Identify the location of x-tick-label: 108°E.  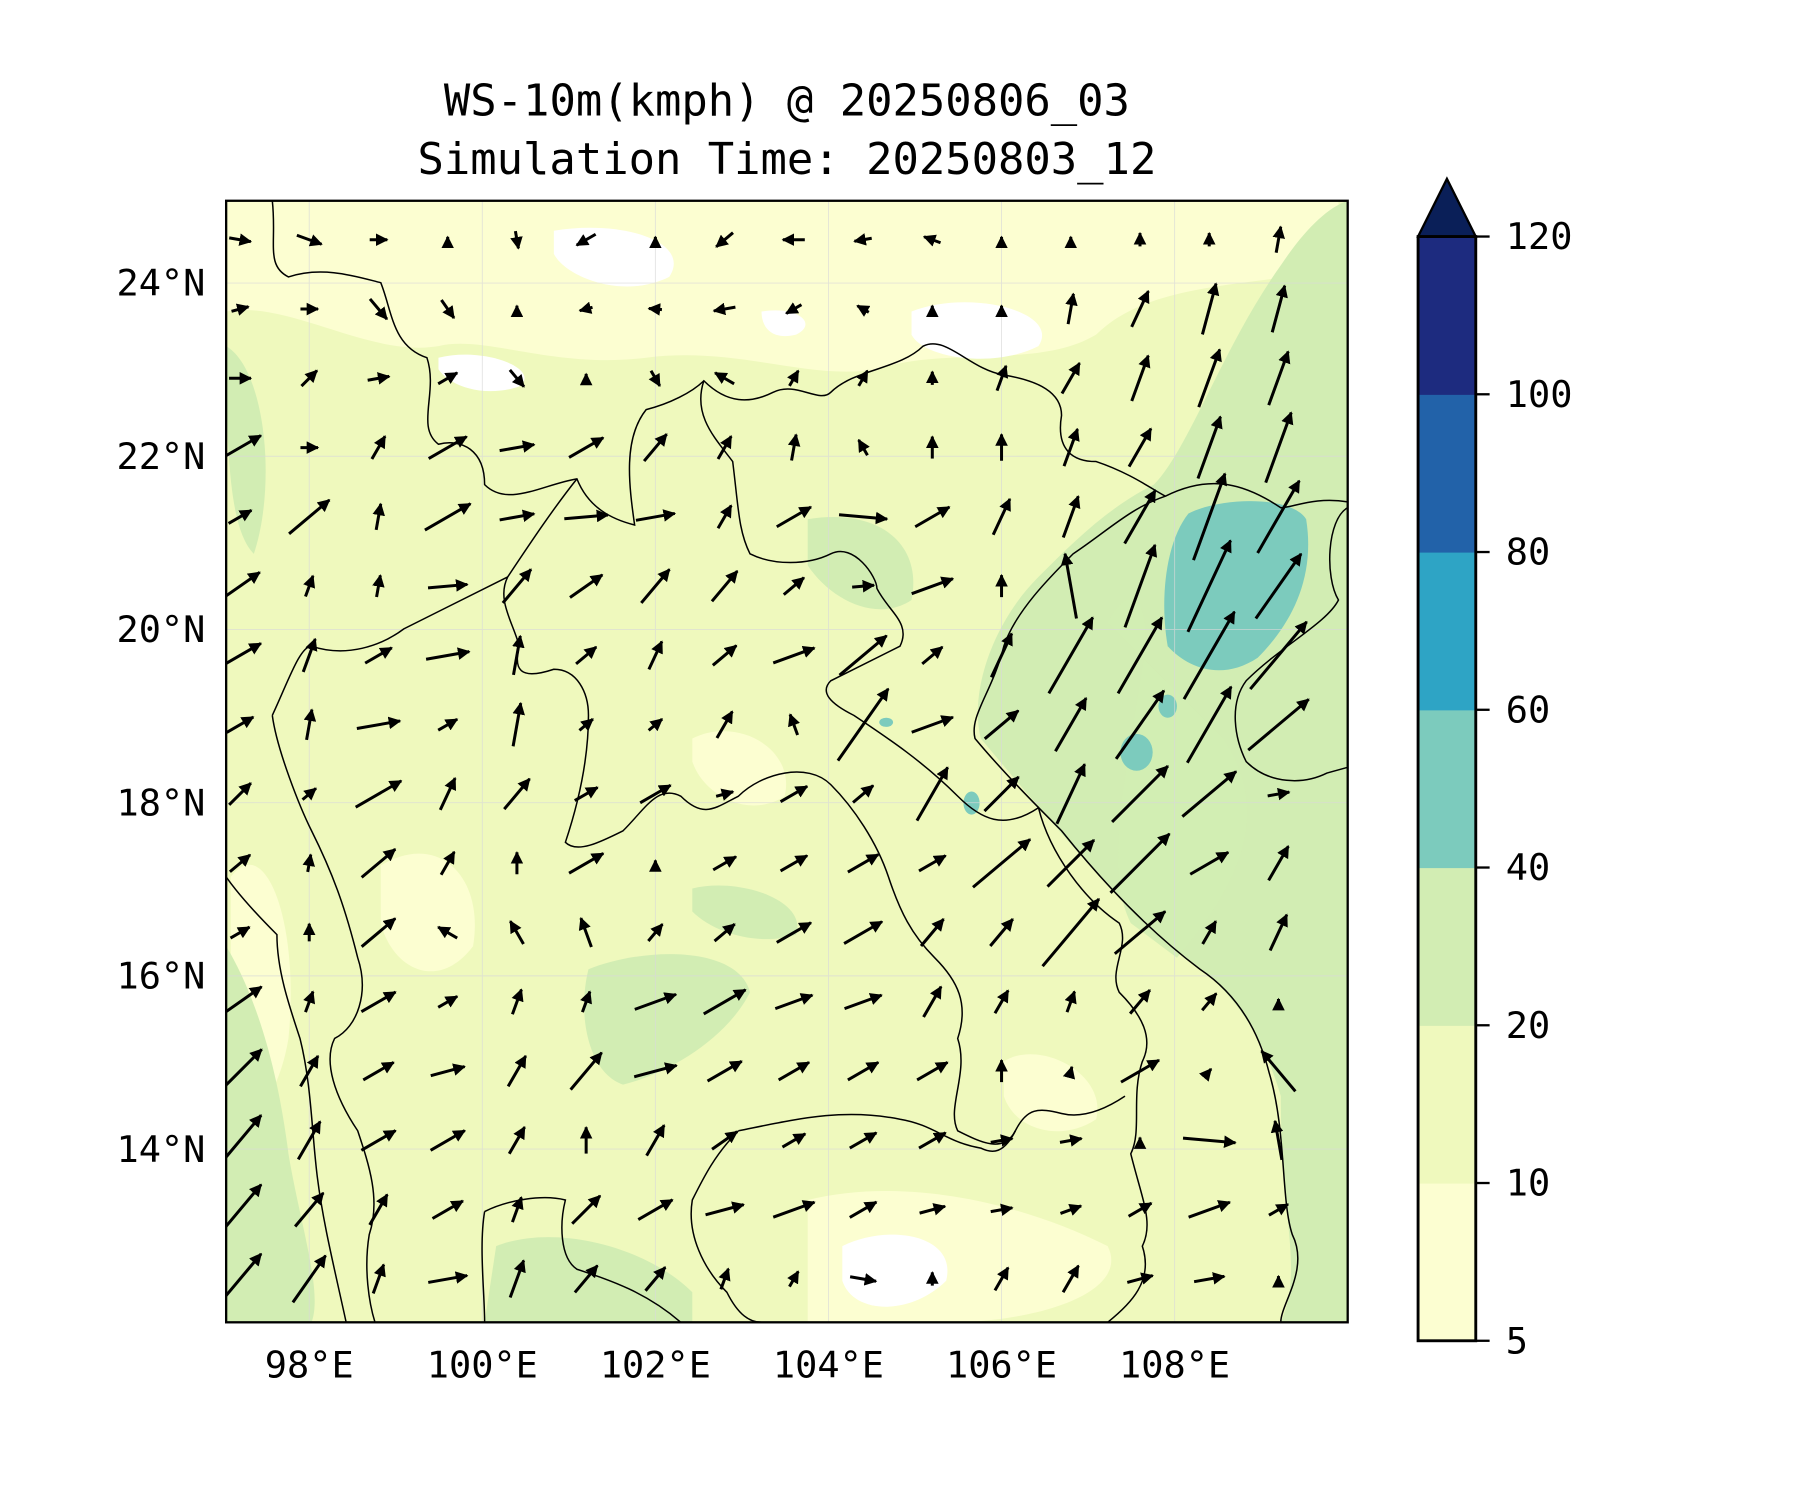
(1174, 1365).